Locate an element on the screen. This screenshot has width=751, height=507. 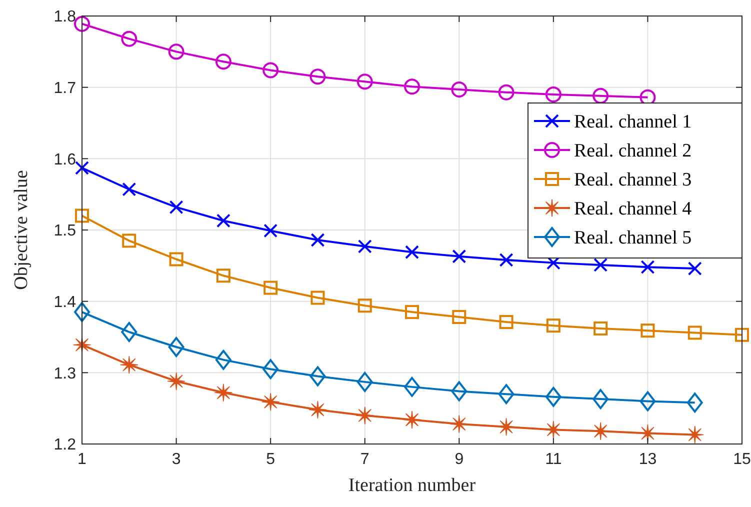
y-tick-label: 1.5 is located at coordinates (65, 231).